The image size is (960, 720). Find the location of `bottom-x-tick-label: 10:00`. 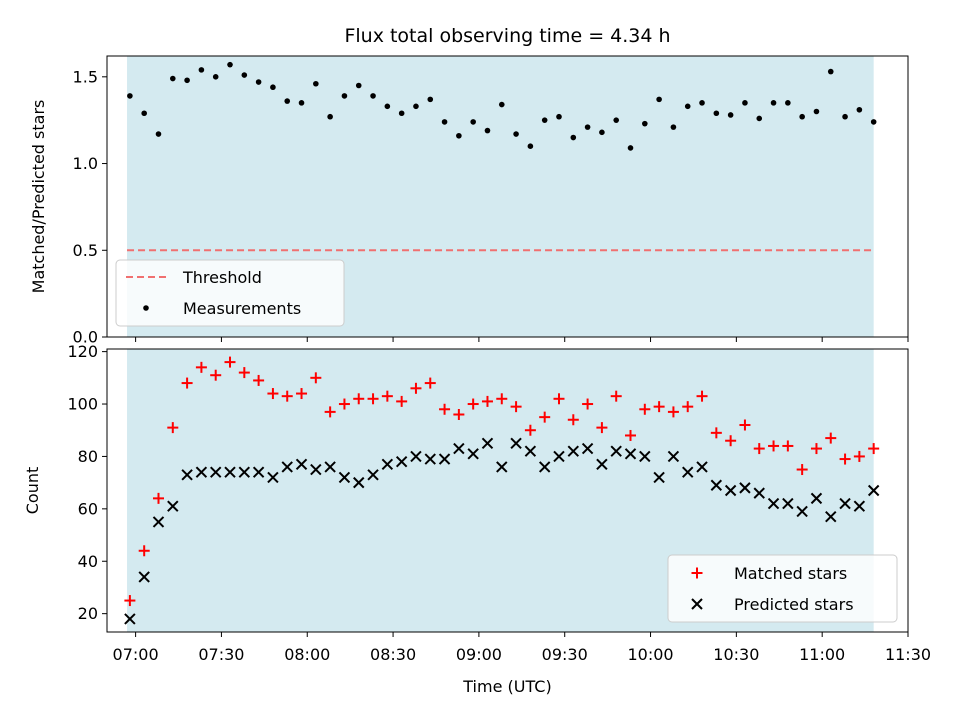

bottom-x-tick-label: 10:00 is located at coordinates (650, 654).